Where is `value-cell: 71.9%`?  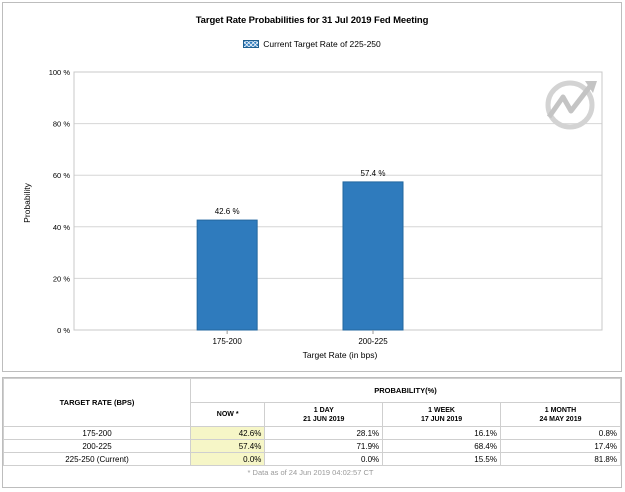 value-cell: 71.9% is located at coordinates (324, 446).